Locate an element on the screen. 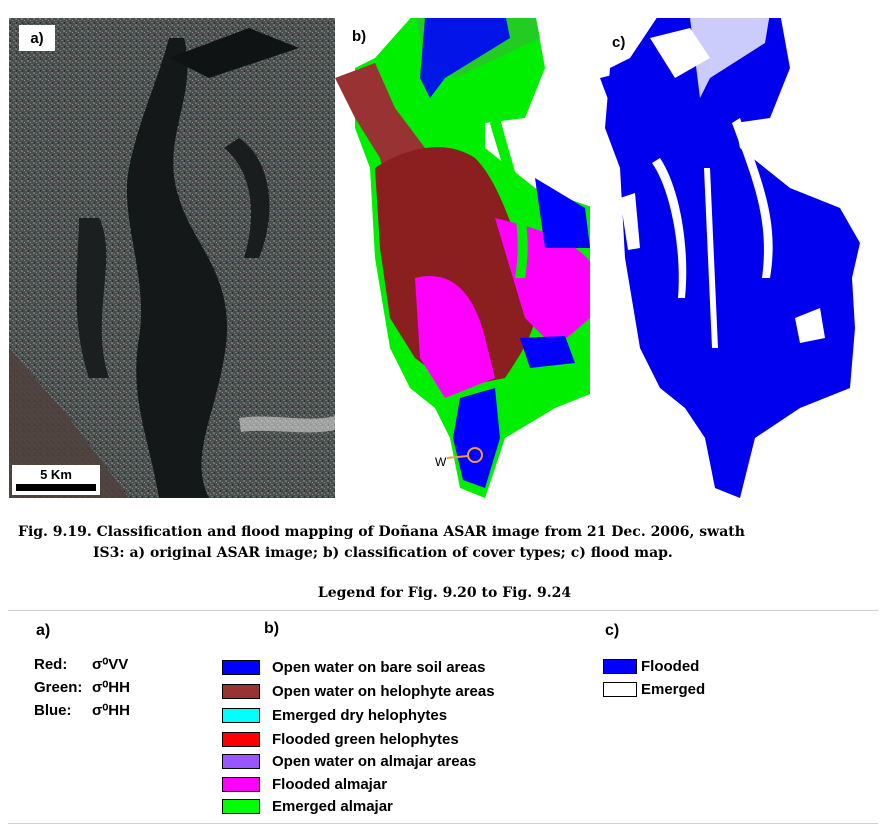  legend-a-heading: a) is located at coordinates (43, 630).